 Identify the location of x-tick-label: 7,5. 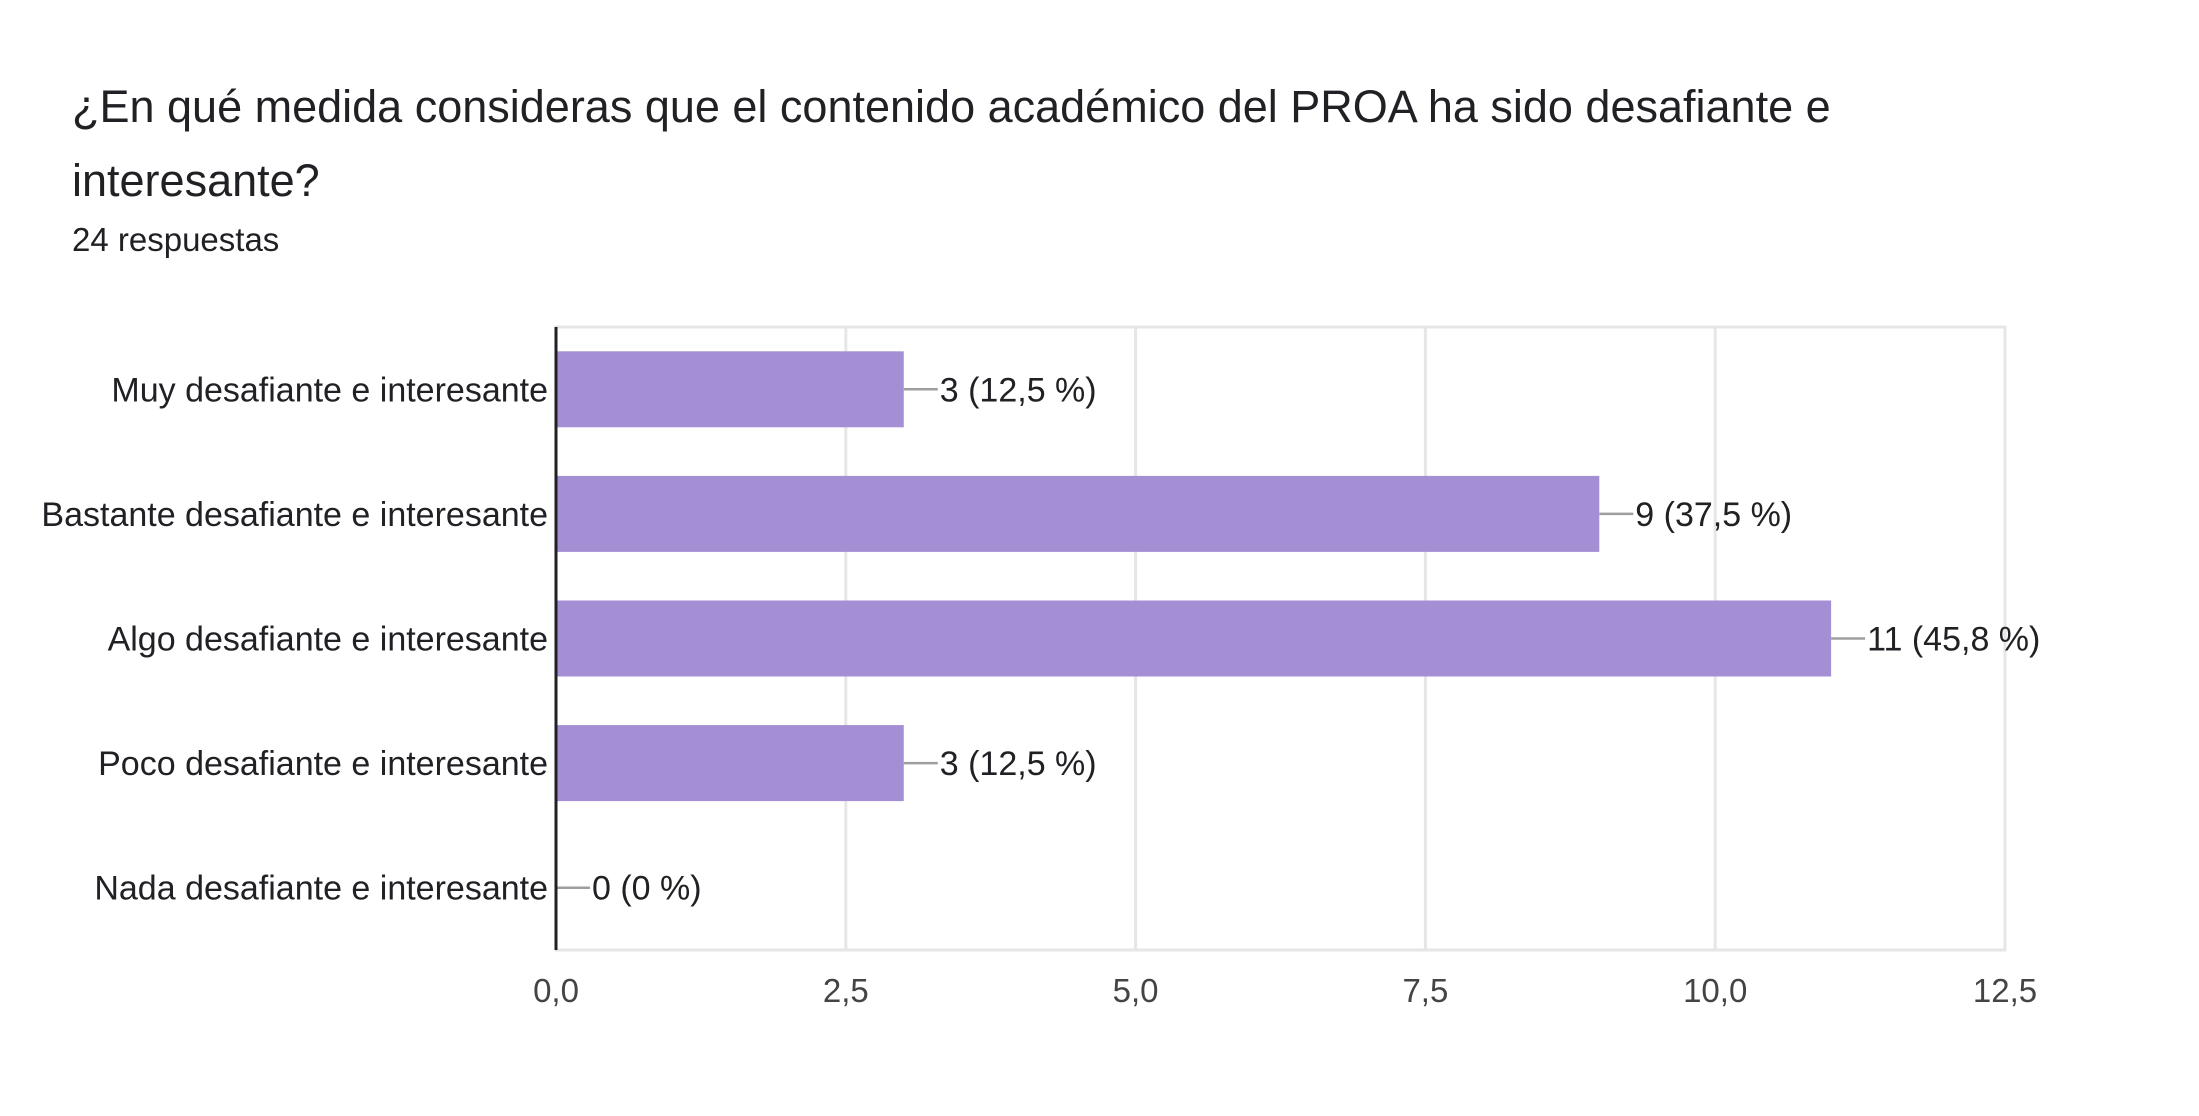
(1425, 990).